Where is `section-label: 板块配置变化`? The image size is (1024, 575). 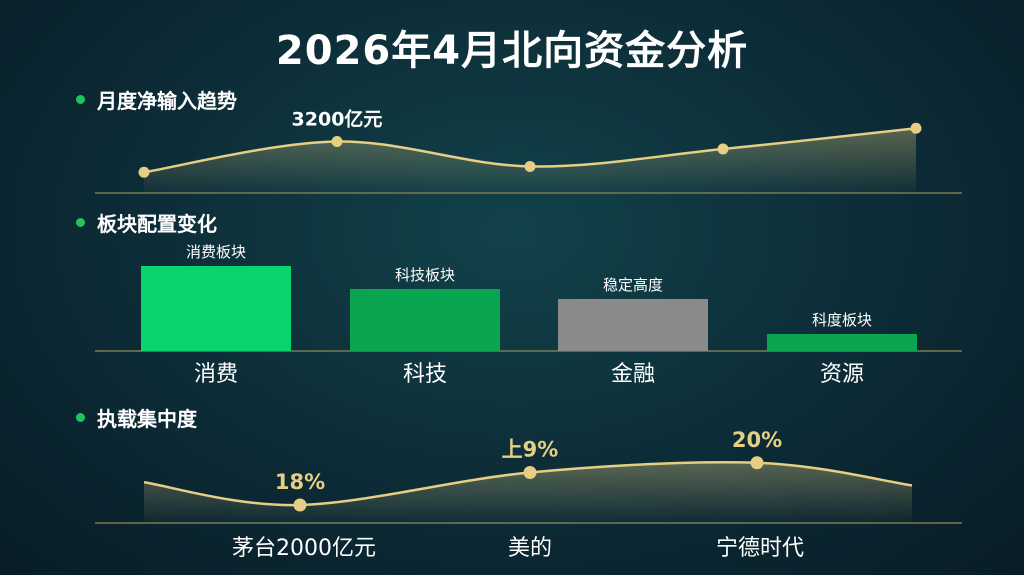
section-label: 板块配置变化 is located at coordinates (157, 224).